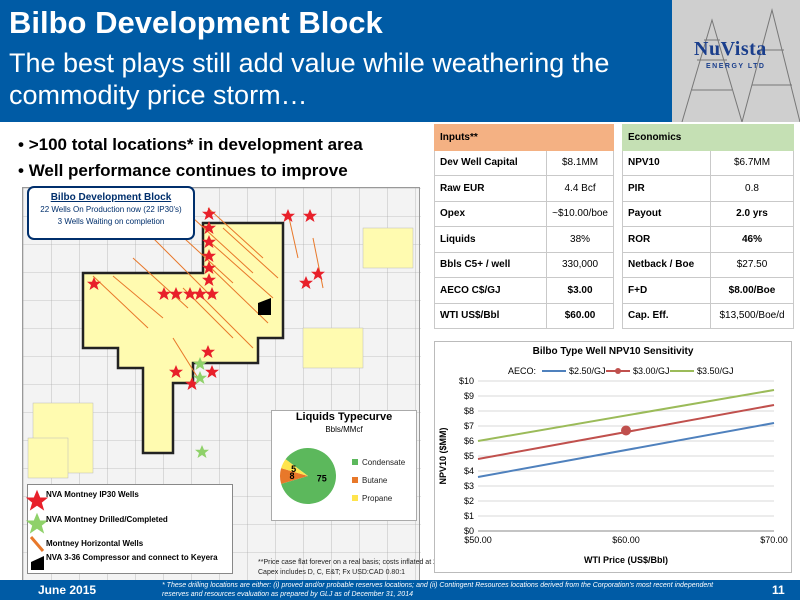 The width and height of the screenshot is (800, 600). What do you see at coordinates (666, 213) in the screenshot?
I see `row-label: Payout` at bounding box center [666, 213].